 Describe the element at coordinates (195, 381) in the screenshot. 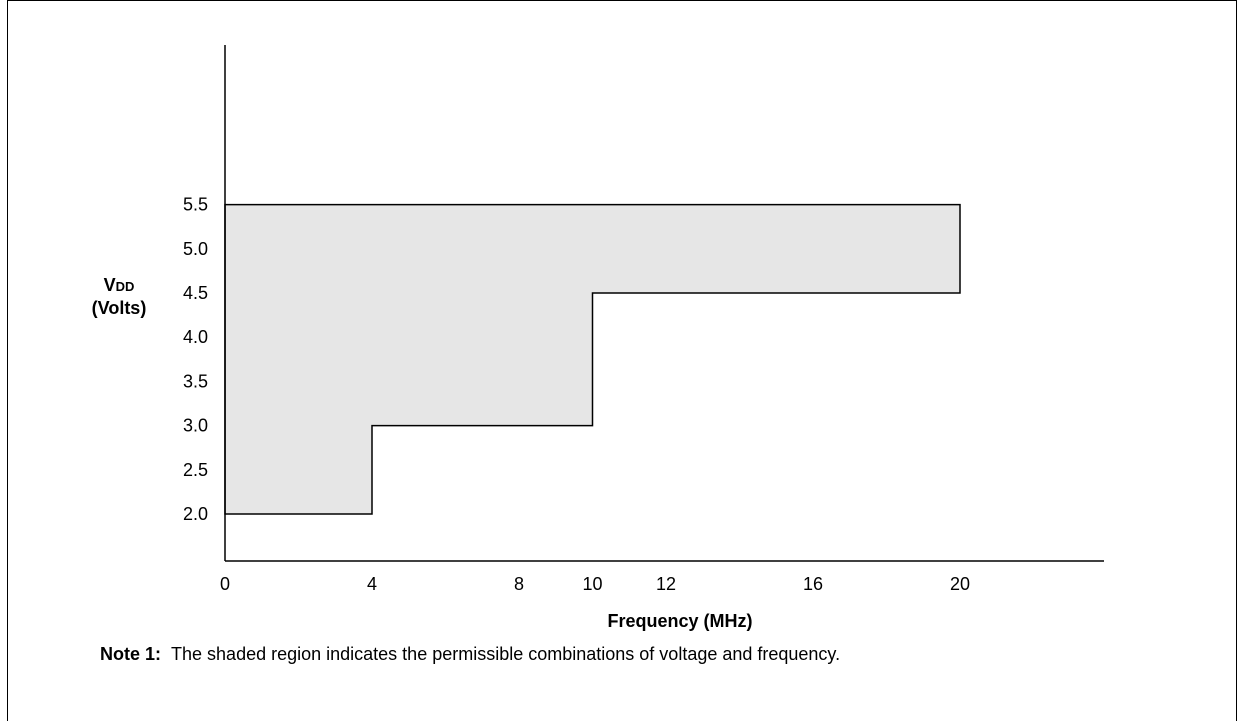

I see `y-tick-label: 3.5` at that location.